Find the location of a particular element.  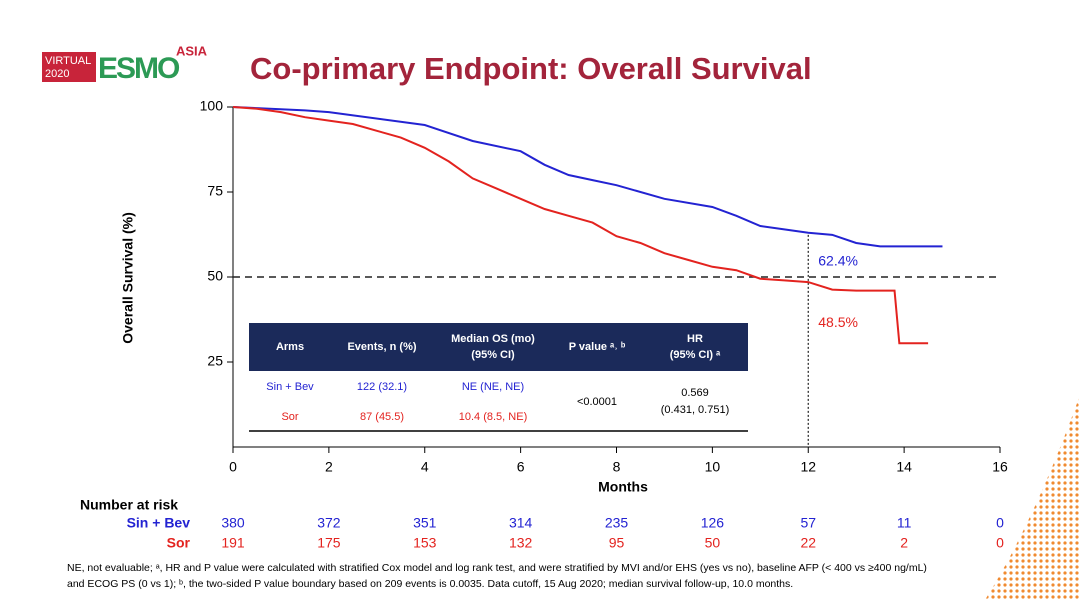

logo-brand: ESMO is located at coordinates (139, 68).